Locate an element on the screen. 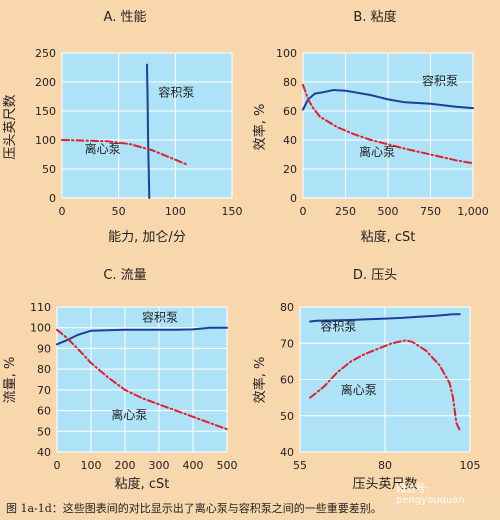 Image resolution: width=500 pixels, height=520 pixels. x-tick-label: 105 is located at coordinates (470, 465).